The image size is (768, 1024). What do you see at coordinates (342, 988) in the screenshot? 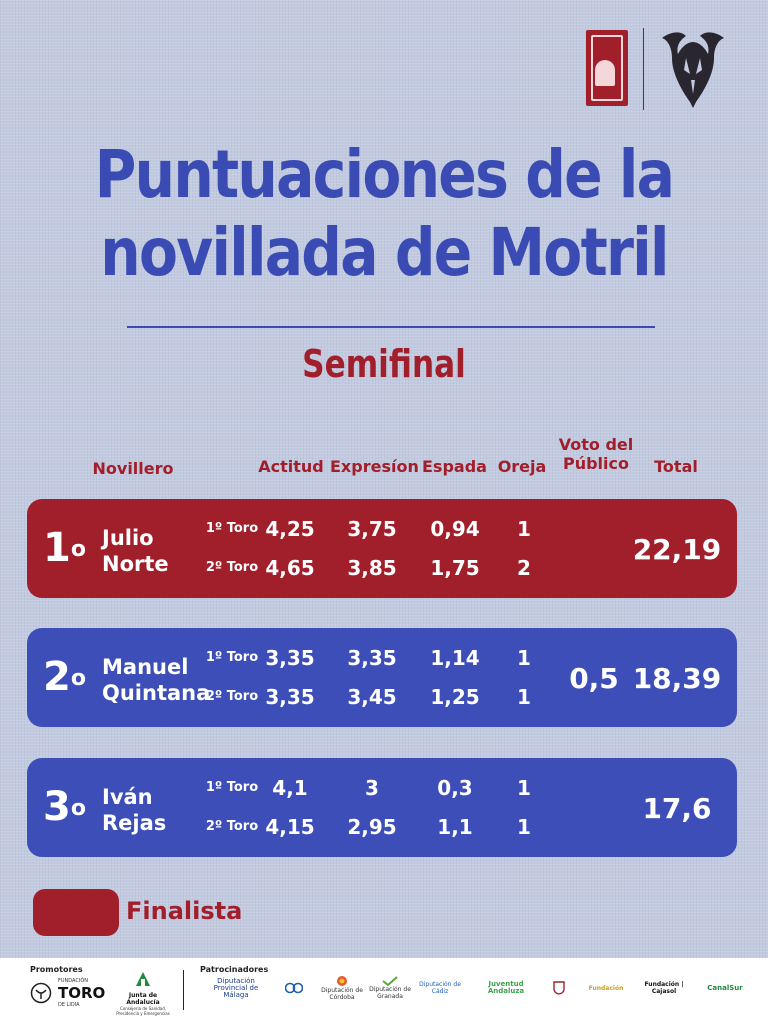
I see `sponsor-diputacion-cordoba: Diputación de Córdoba` at bounding box center [342, 988].